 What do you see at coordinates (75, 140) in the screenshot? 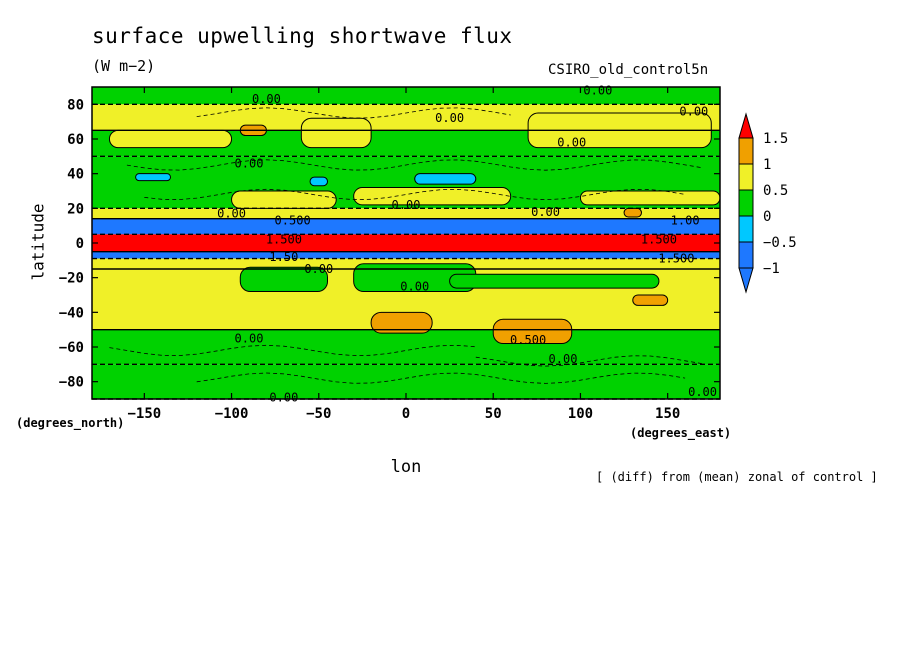
I see `y-tick-label: 60` at bounding box center [75, 140].